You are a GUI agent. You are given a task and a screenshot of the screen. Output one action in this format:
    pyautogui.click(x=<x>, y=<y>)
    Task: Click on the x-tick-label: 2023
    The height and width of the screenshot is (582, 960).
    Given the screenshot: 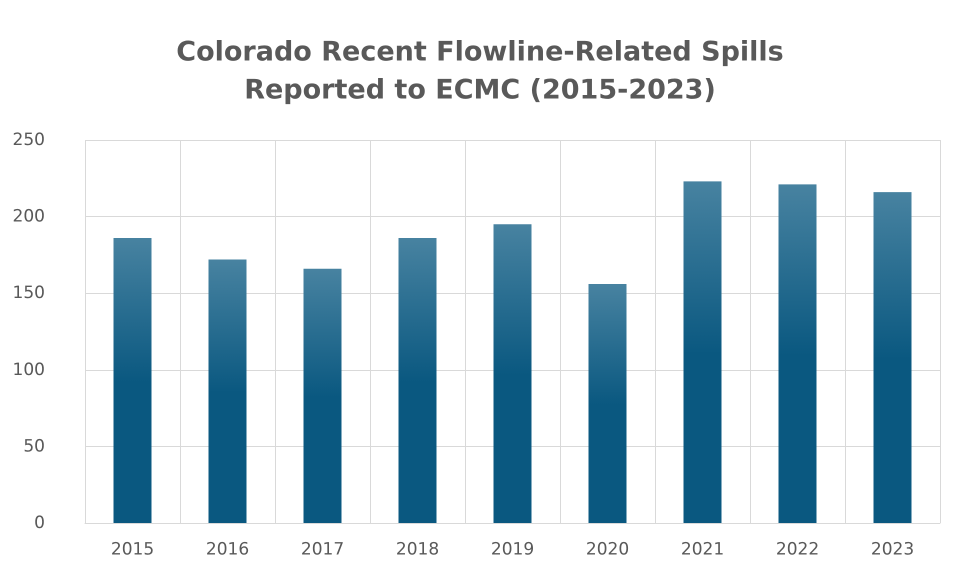 What is the action you would take?
    pyautogui.click(x=892, y=550)
    